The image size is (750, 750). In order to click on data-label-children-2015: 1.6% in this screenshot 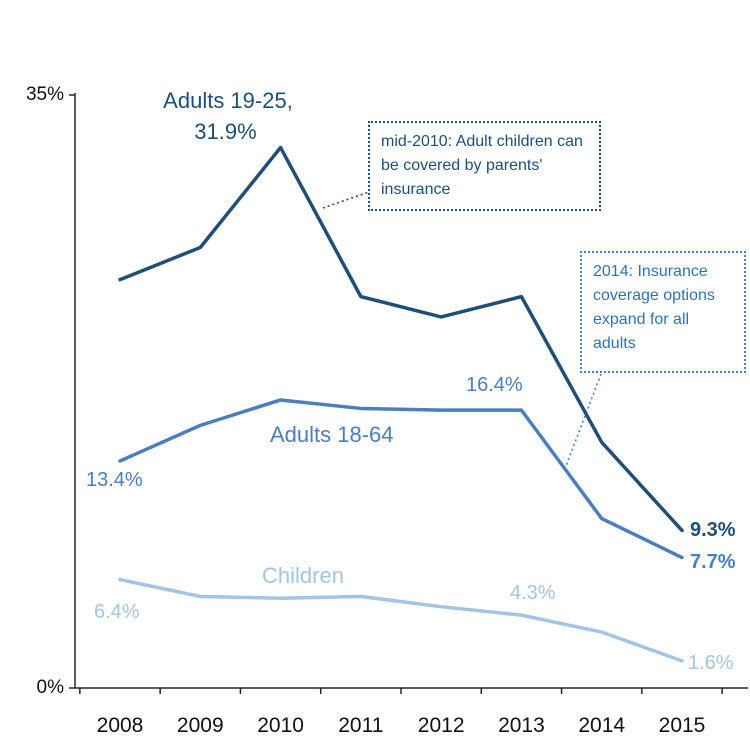, I will do `click(711, 663)`.